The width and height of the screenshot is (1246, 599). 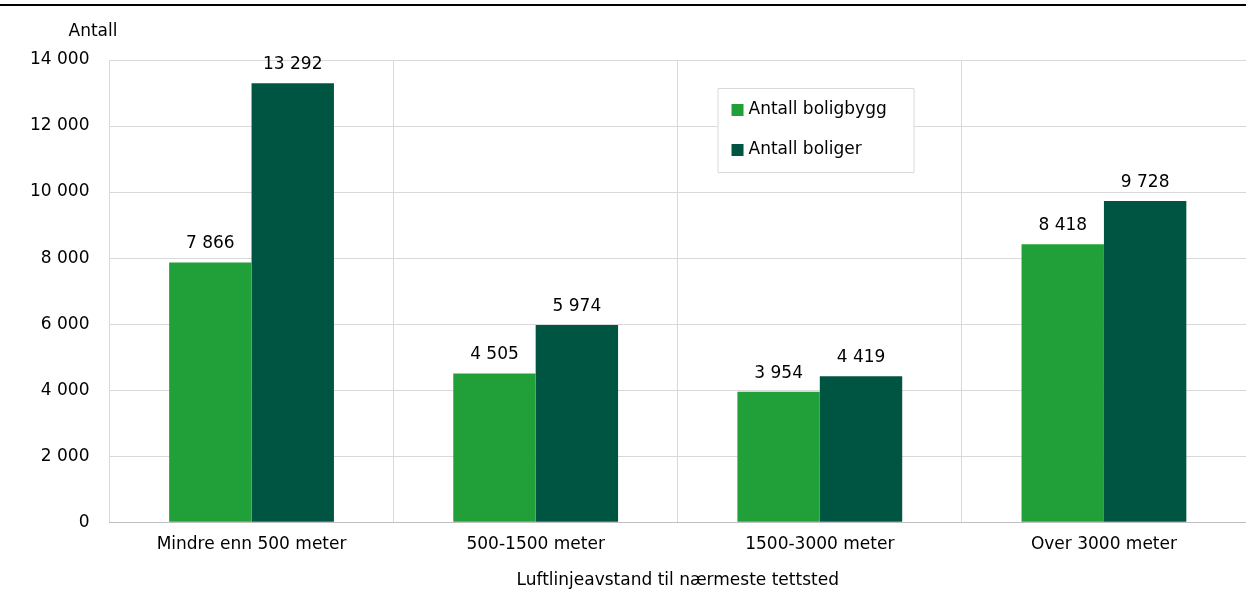 I want to click on data-label: 7 866, so click(x=210, y=242).